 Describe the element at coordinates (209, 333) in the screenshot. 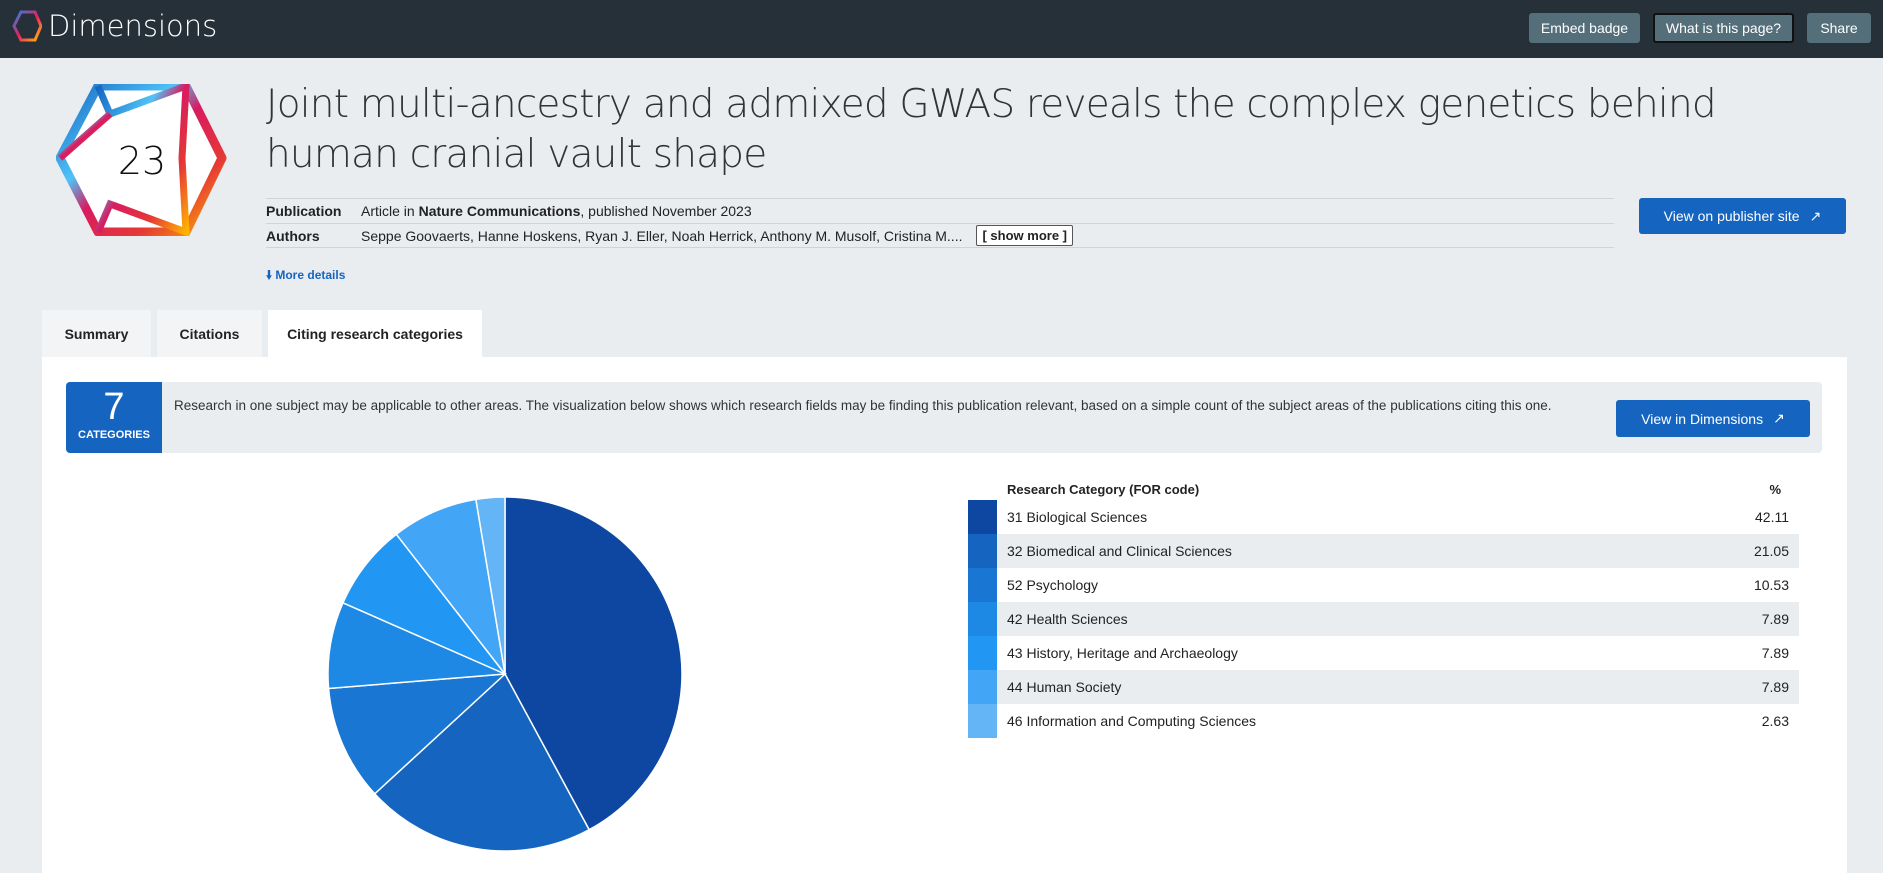

I see `tab-citations: Citations` at that location.